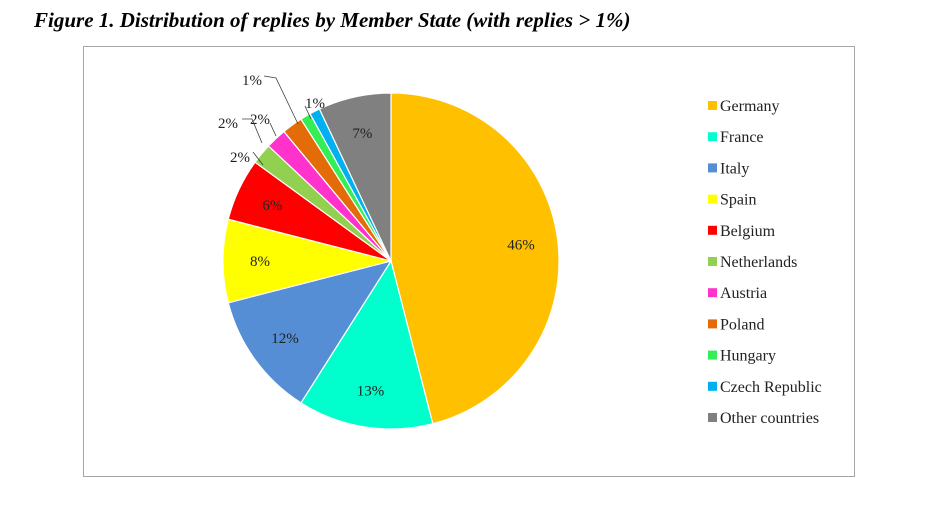 Image resolution: width=933 pixels, height=524 pixels. I want to click on legend-label-italy: Italy, so click(734, 168).